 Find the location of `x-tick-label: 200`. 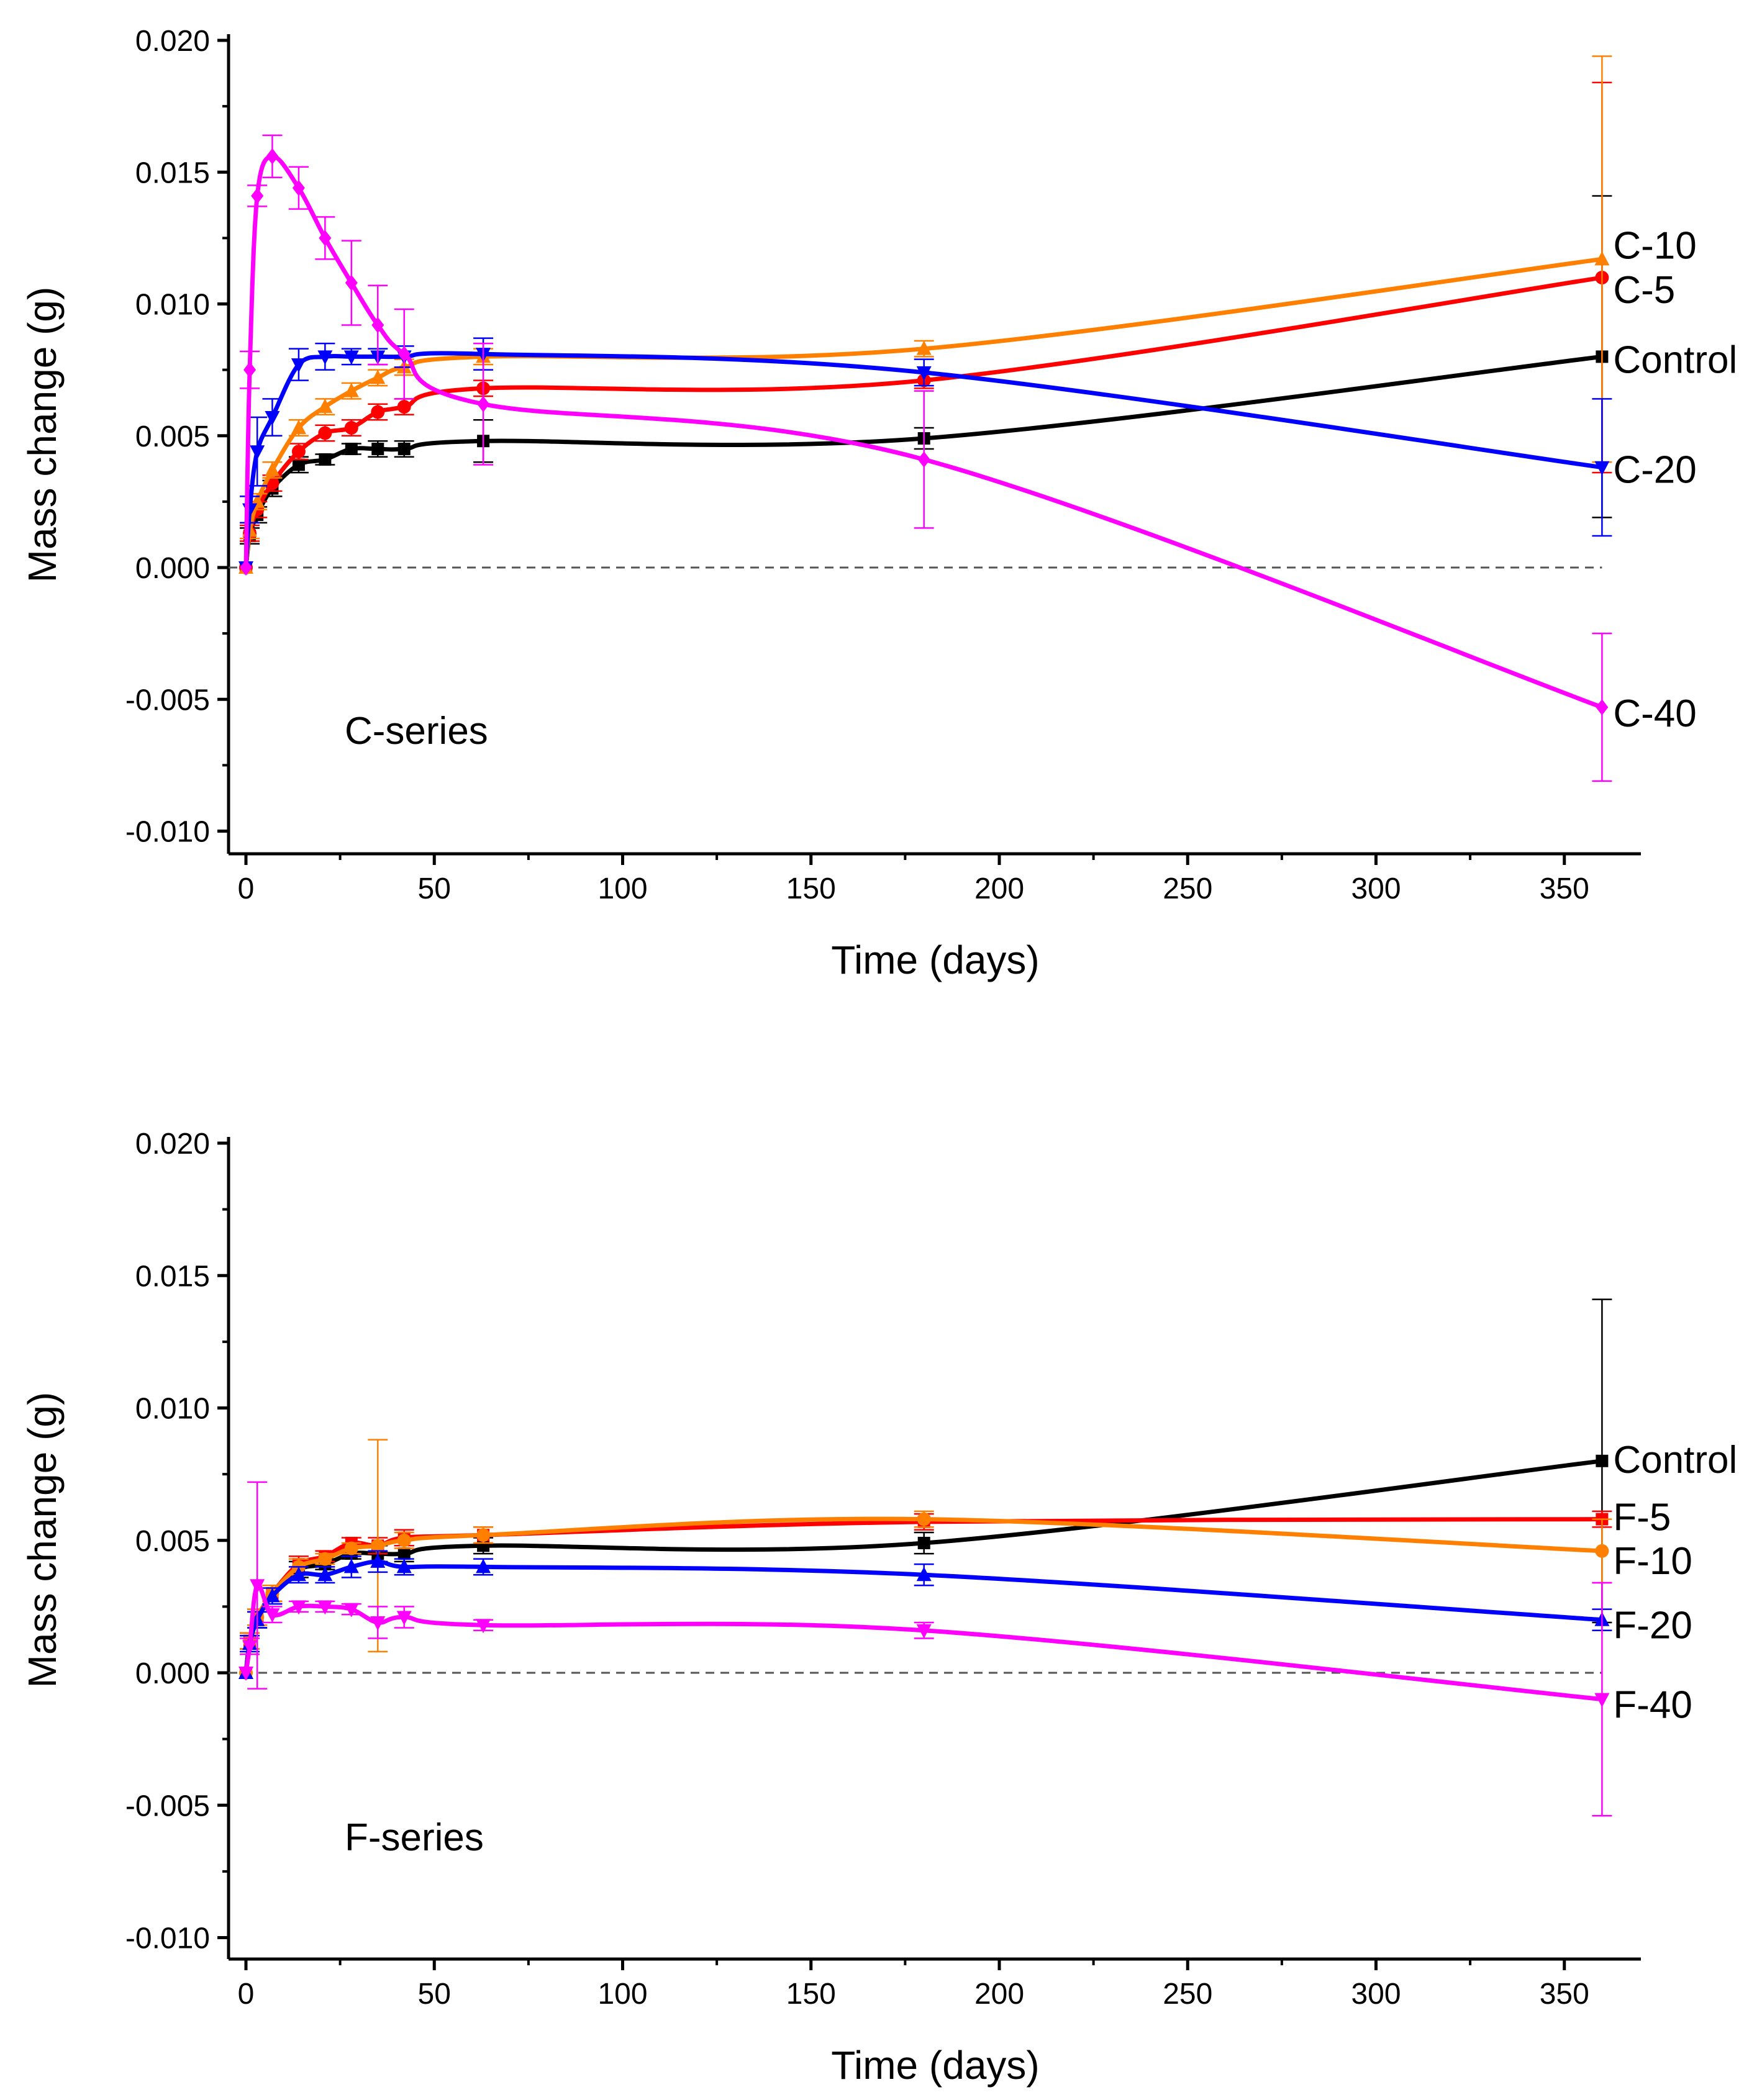

x-tick-label: 200 is located at coordinates (999, 889).